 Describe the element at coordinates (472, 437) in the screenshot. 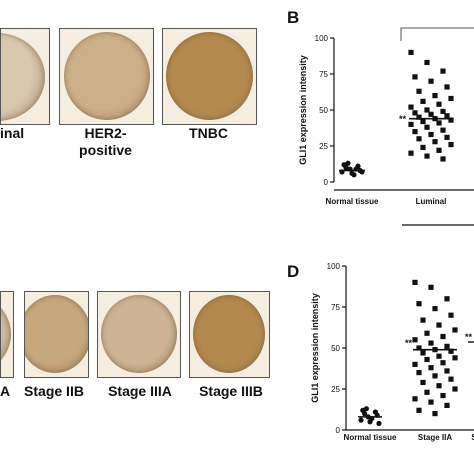

I see `x-category-label: S` at that location.